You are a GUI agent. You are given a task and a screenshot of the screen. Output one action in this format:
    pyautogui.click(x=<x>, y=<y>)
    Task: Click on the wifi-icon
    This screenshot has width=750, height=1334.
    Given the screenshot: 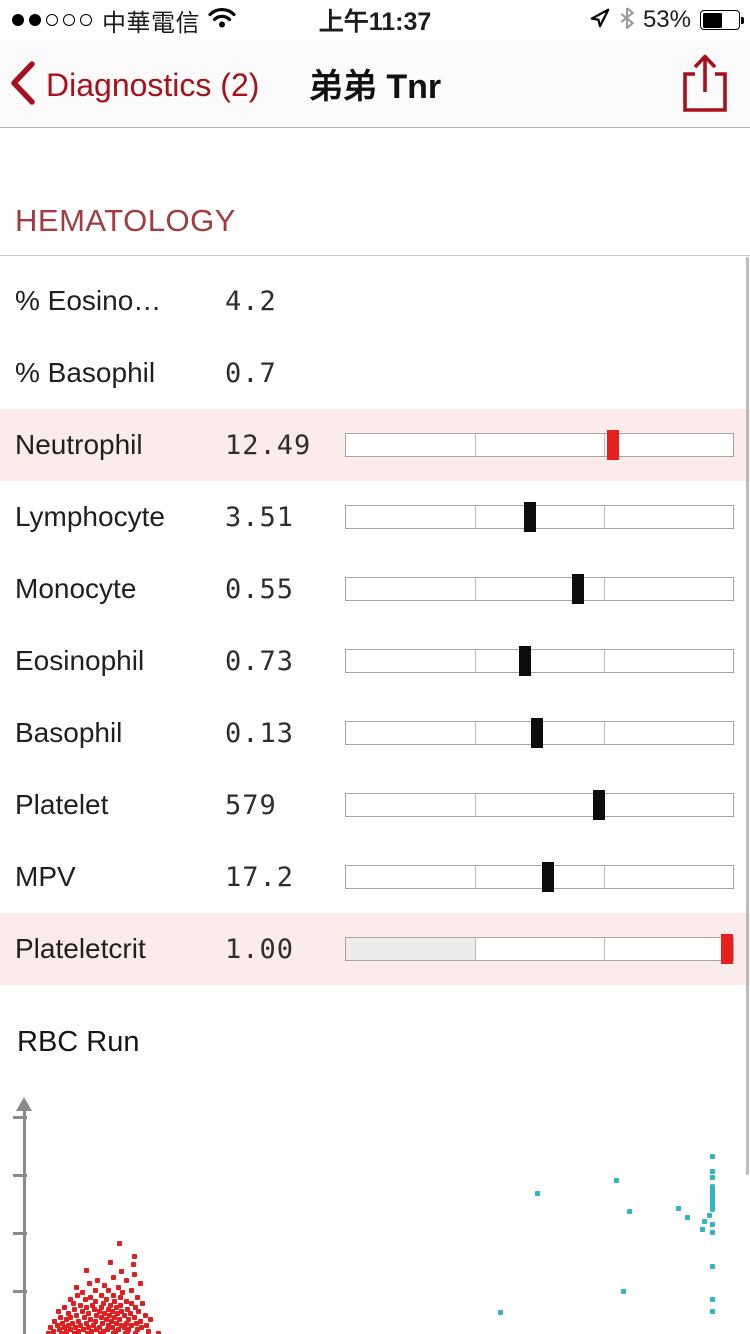 What is the action you would take?
    pyautogui.click(x=222, y=20)
    